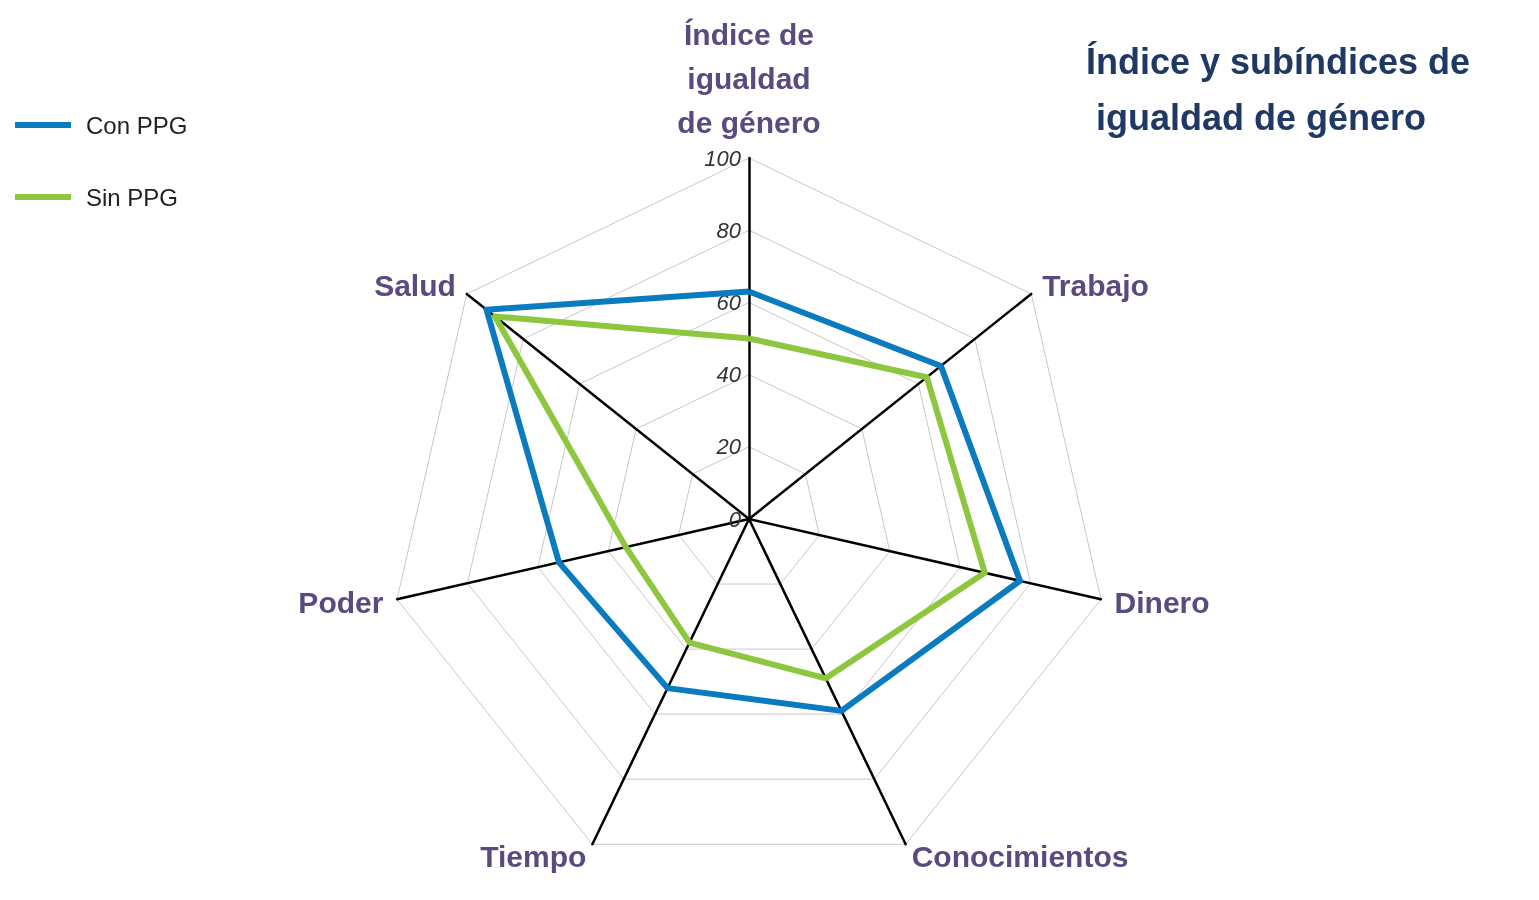 The height and width of the screenshot is (900, 1539). I want to click on y-tick-label: 60, so click(729, 302).